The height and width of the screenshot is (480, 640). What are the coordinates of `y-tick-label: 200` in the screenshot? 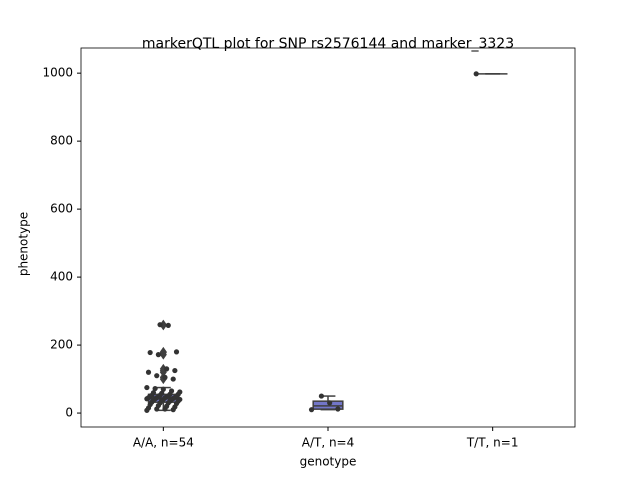 It's located at (61, 345).